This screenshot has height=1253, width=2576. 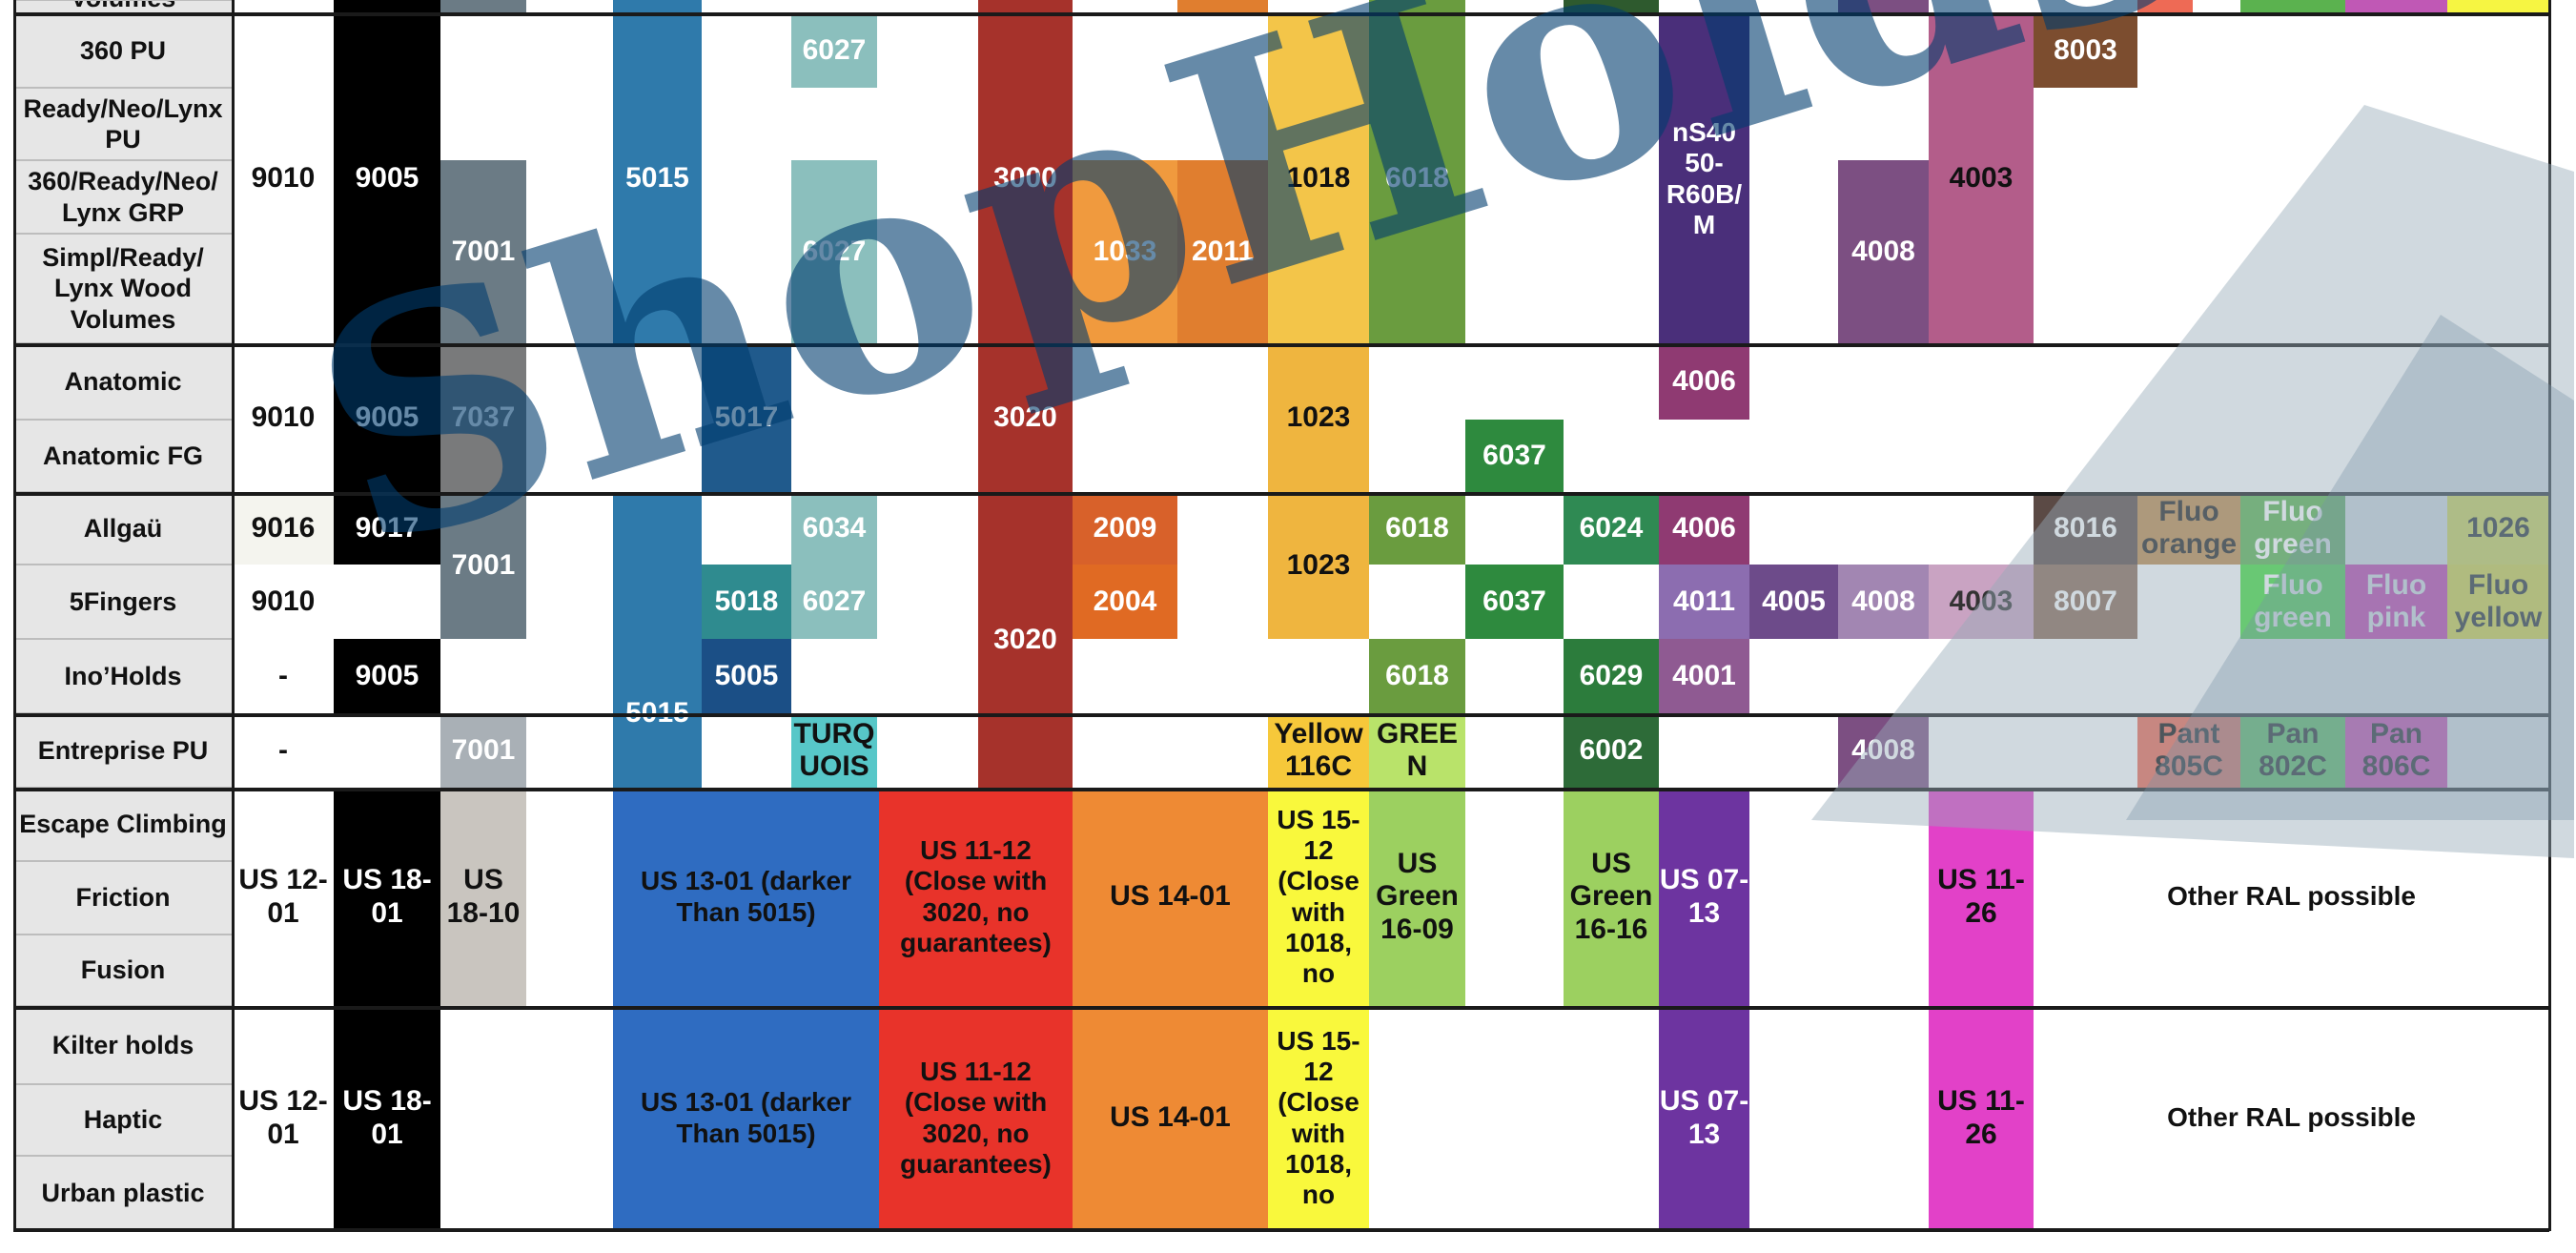 I want to click on color-cell-g-7001-b: 7001, so click(x=483, y=565).